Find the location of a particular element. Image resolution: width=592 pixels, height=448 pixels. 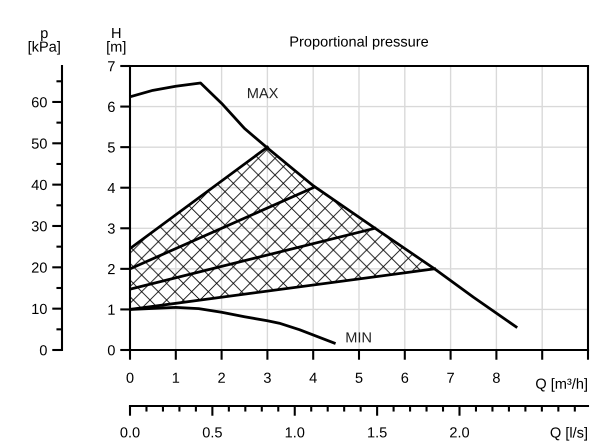

y2-tick-label: 20 is located at coordinates (39, 267).